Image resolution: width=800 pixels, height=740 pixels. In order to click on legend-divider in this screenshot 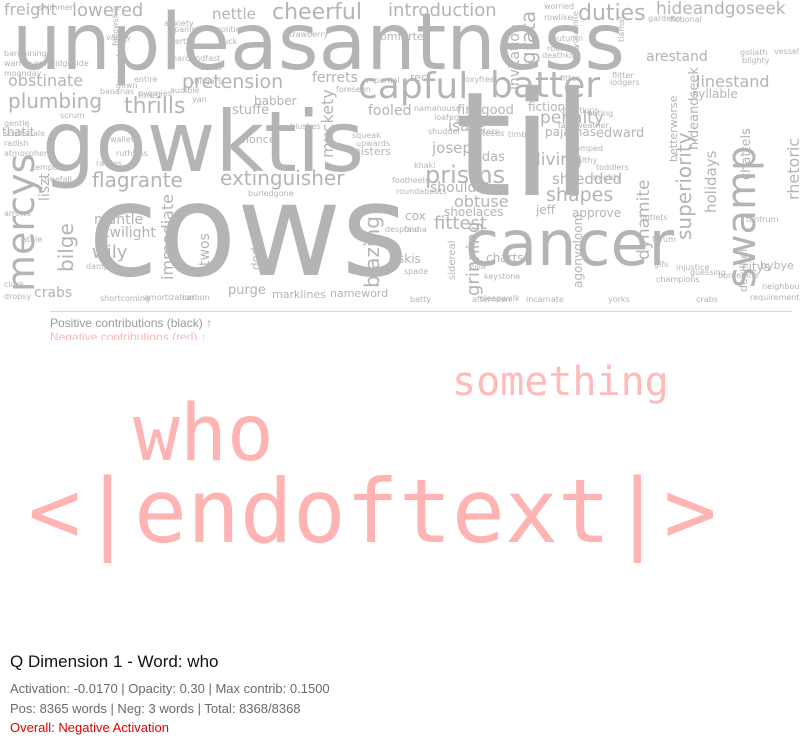, I will do `click(421, 311)`.